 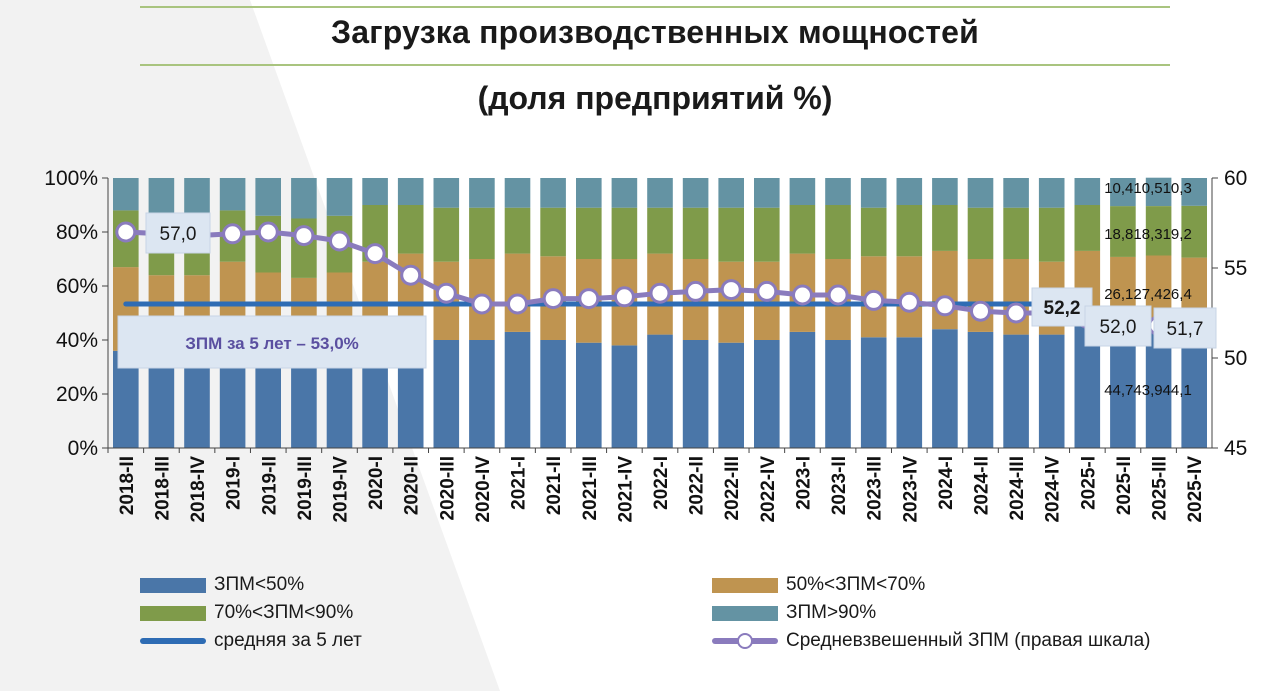 I want to click on legend-item-average: средняя за 5 лет, so click(x=251, y=641).